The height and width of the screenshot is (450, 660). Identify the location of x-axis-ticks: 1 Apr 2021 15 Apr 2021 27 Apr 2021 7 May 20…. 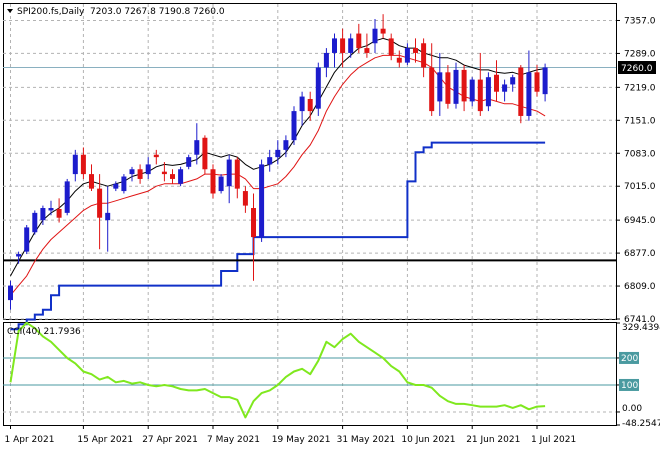
(290, 435).